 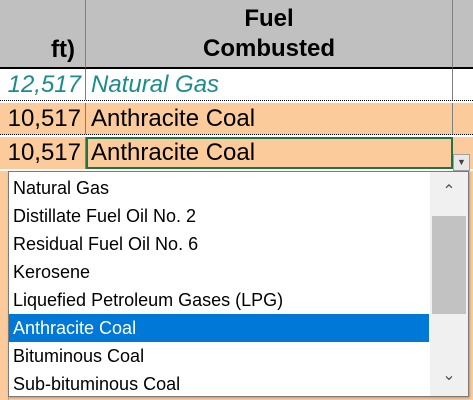 I want to click on scroll-up-button: ⌃, so click(x=449, y=192).